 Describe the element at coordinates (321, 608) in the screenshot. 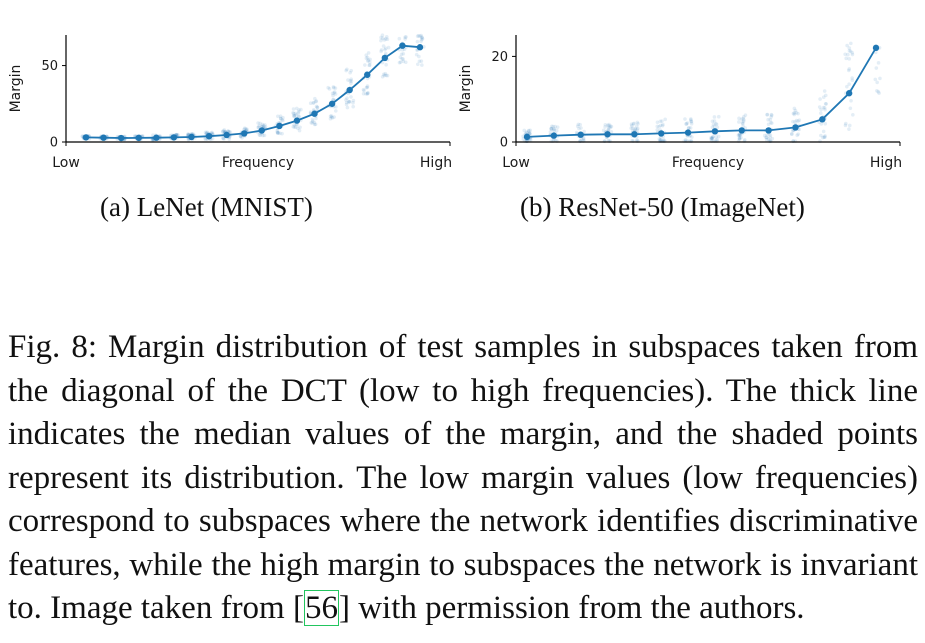

I see `citation-link-56: 56` at that location.